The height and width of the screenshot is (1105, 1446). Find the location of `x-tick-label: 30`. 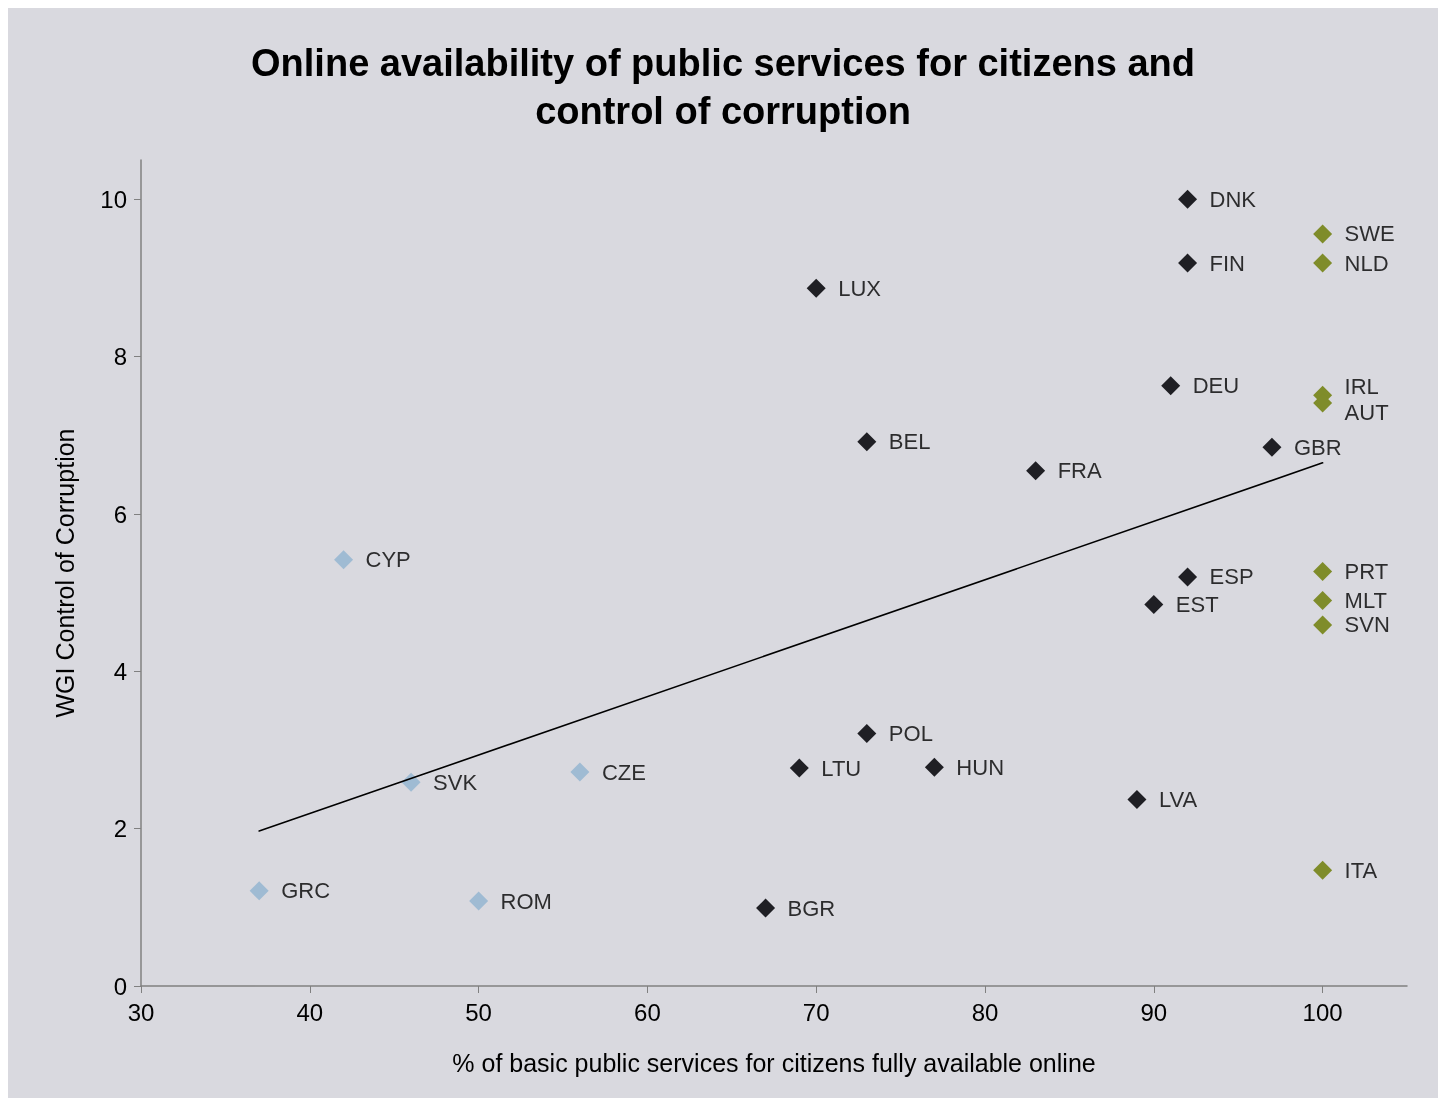

x-tick-label: 30 is located at coordinates (141, 1012).